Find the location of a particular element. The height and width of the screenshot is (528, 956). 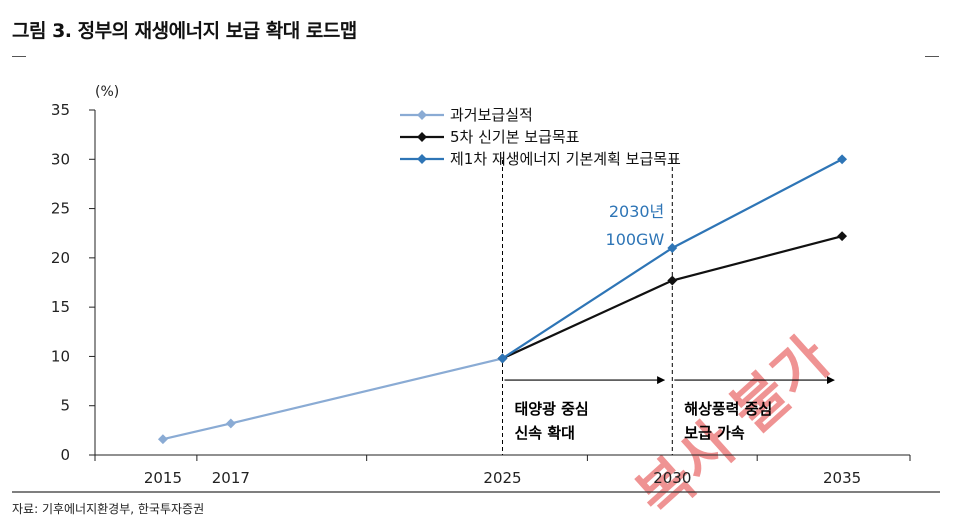

x-tick-label: 2017 is located at coordinates (231, 478).